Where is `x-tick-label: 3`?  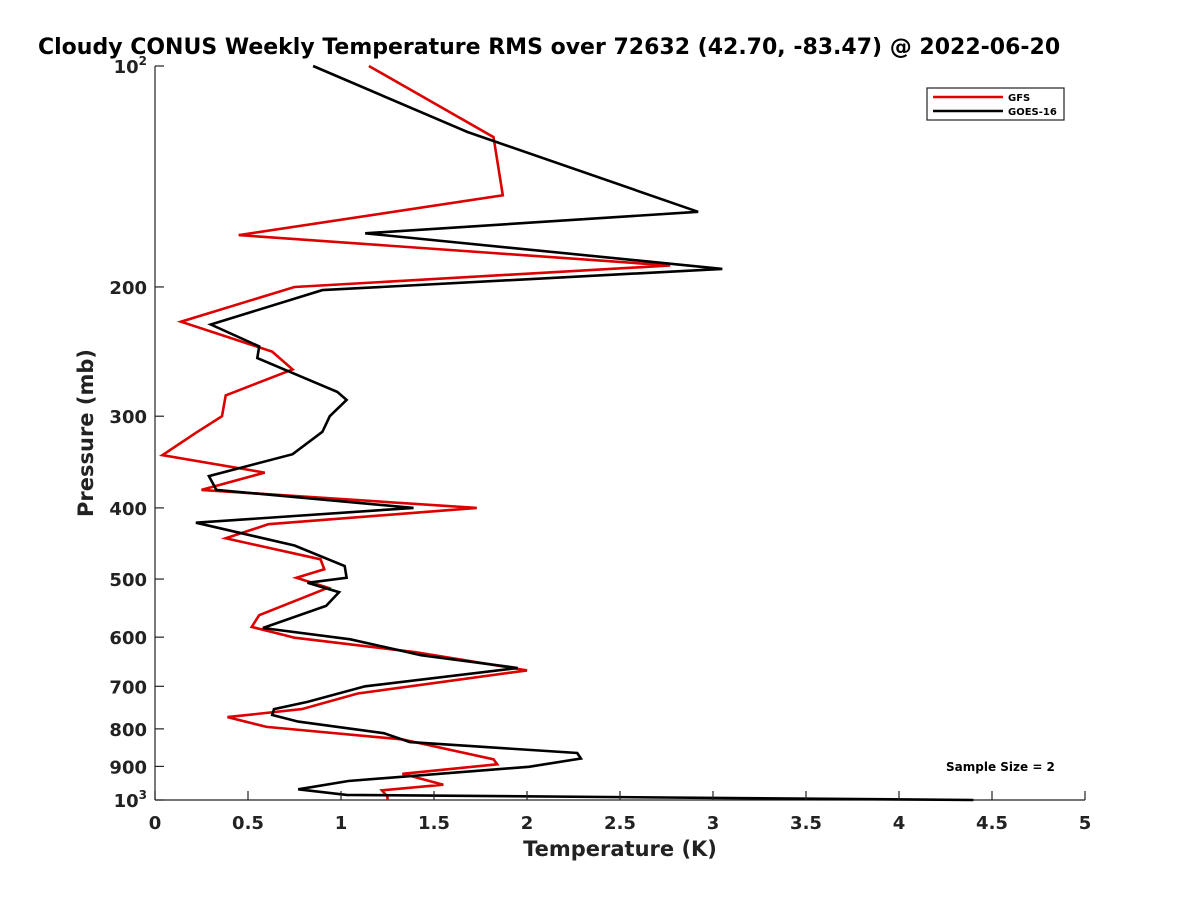 x-tick-label: 3 is located at coordinates (713, 823).